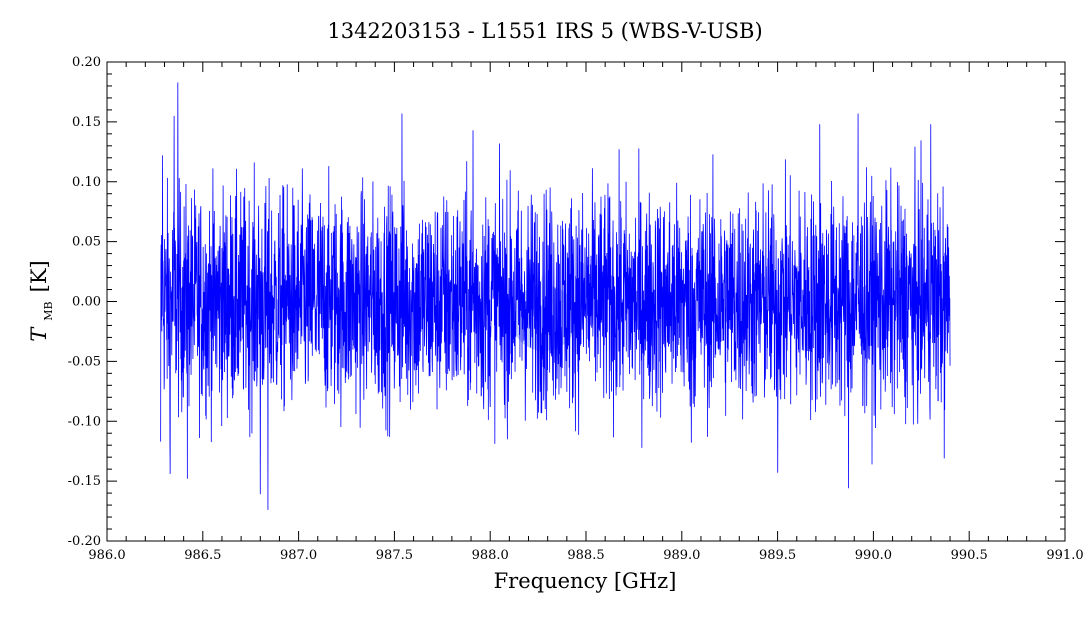  I want to click on x-tick-label: 991.0, so click(1064, 555).